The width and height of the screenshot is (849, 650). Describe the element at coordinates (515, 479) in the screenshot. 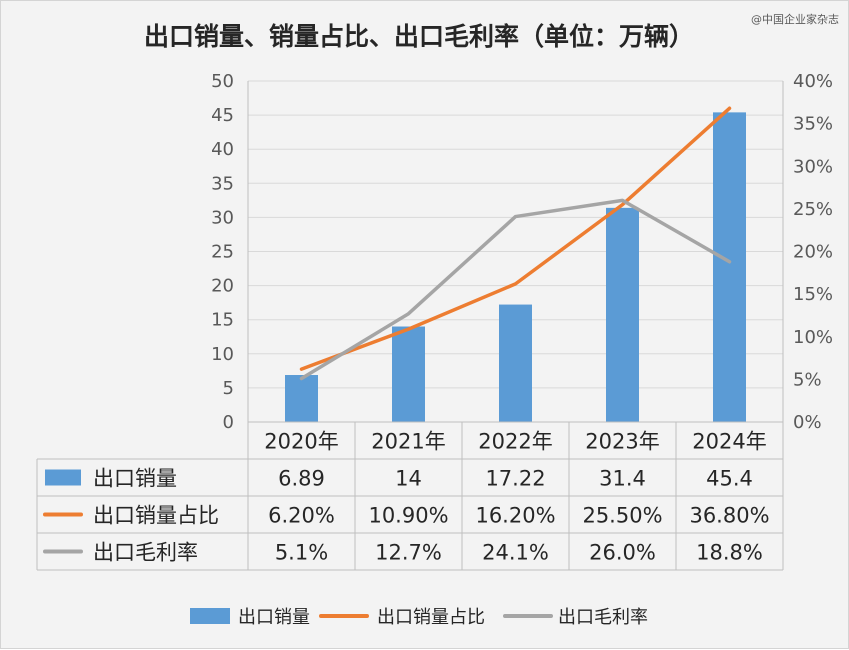

I see `data-label: 17.22` at that location.